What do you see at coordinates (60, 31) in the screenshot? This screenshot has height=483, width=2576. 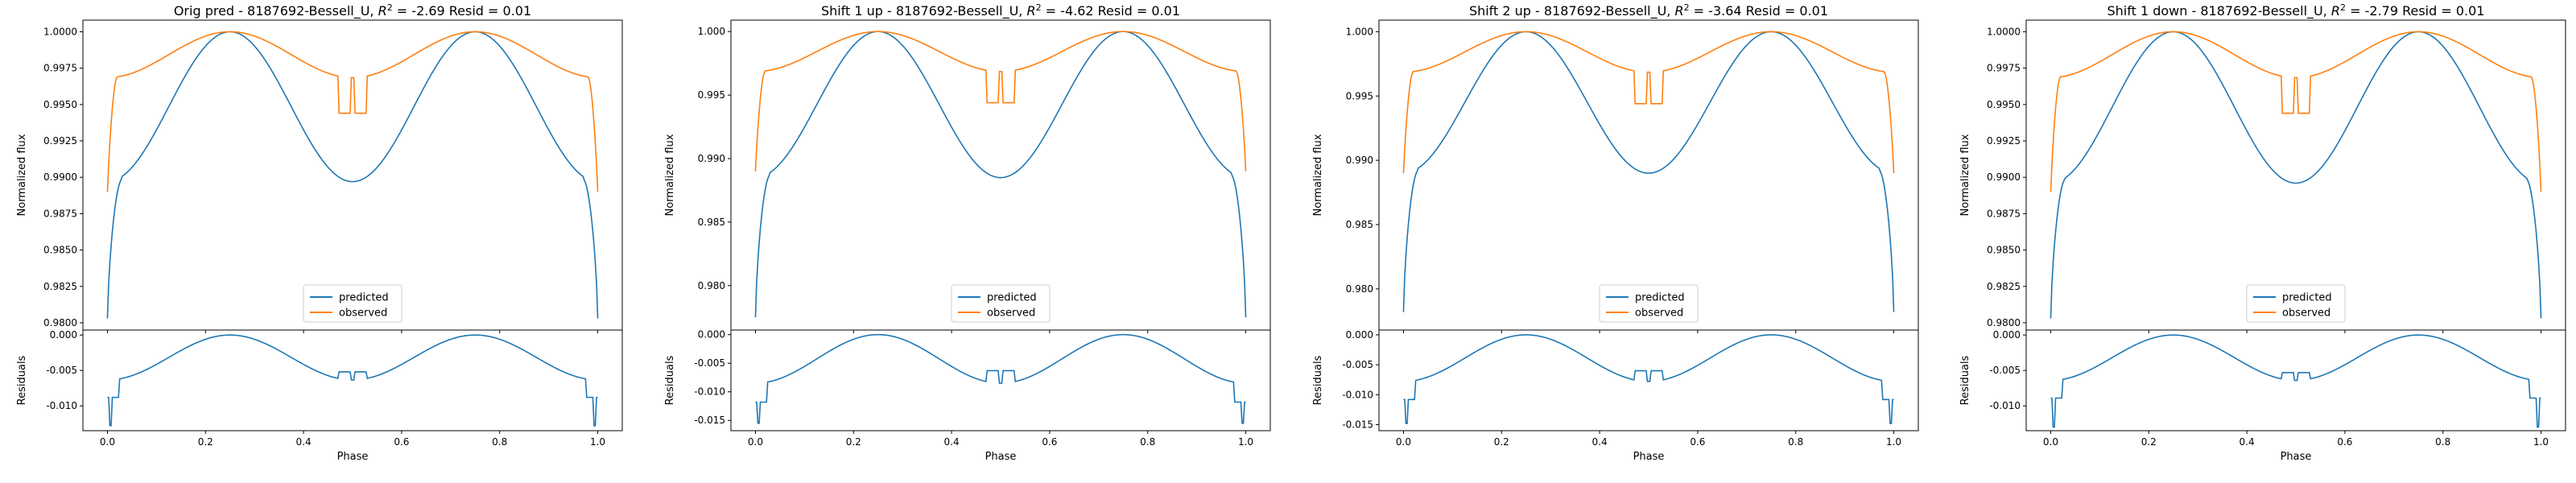 I see `y-tick-label: 1.0000` at bounding box center [60, 31].